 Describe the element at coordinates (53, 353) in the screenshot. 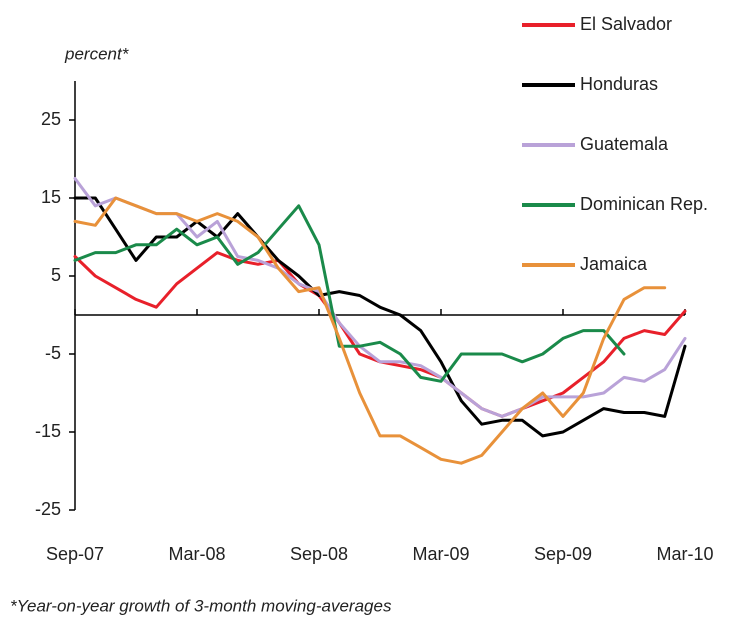

I see `y-tick-label: -5` at that location.